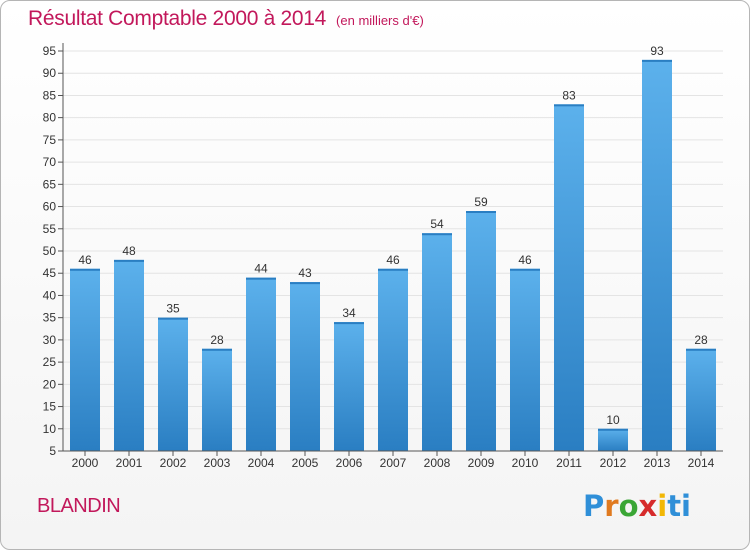 The image size is (750, 550). I want to click on brand-letter: ti, so click(679, 506).